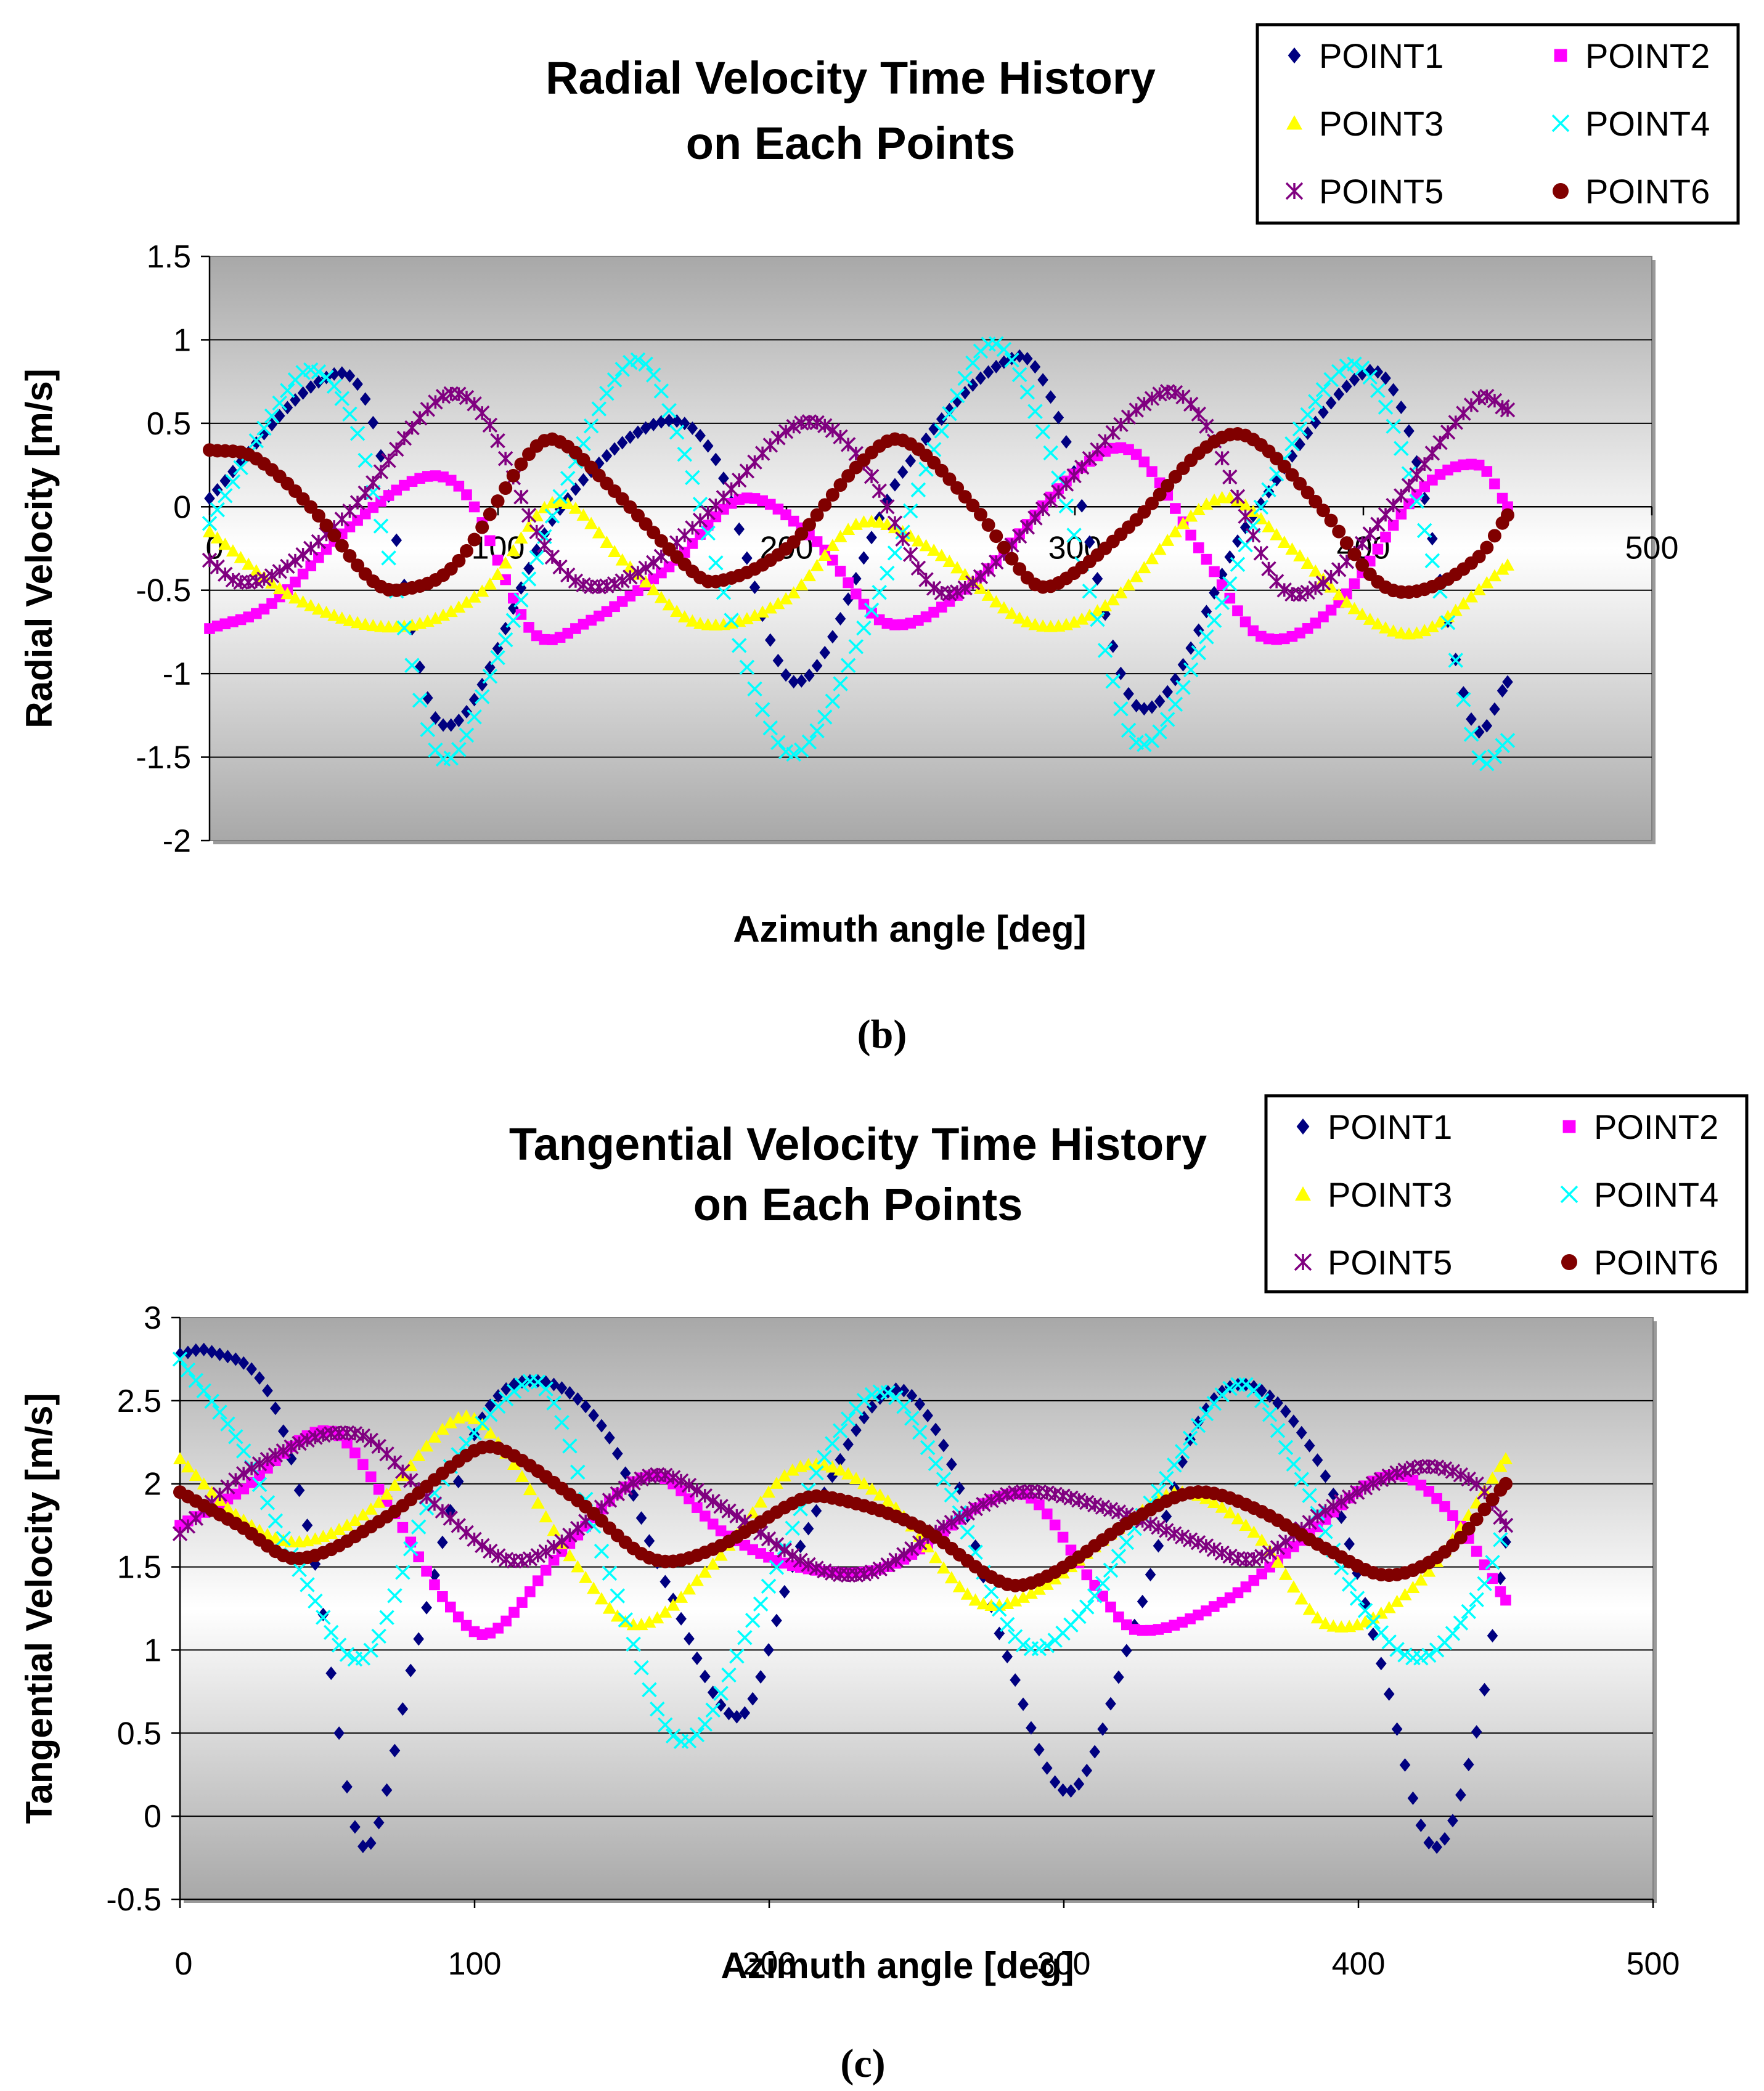 The width and height of the screenshot is (1764, 2091). What do you see at coordinates (1569, 1194) in the screenshot?
I see `legend-marker-point4` at bounding box center [1569, 1194].